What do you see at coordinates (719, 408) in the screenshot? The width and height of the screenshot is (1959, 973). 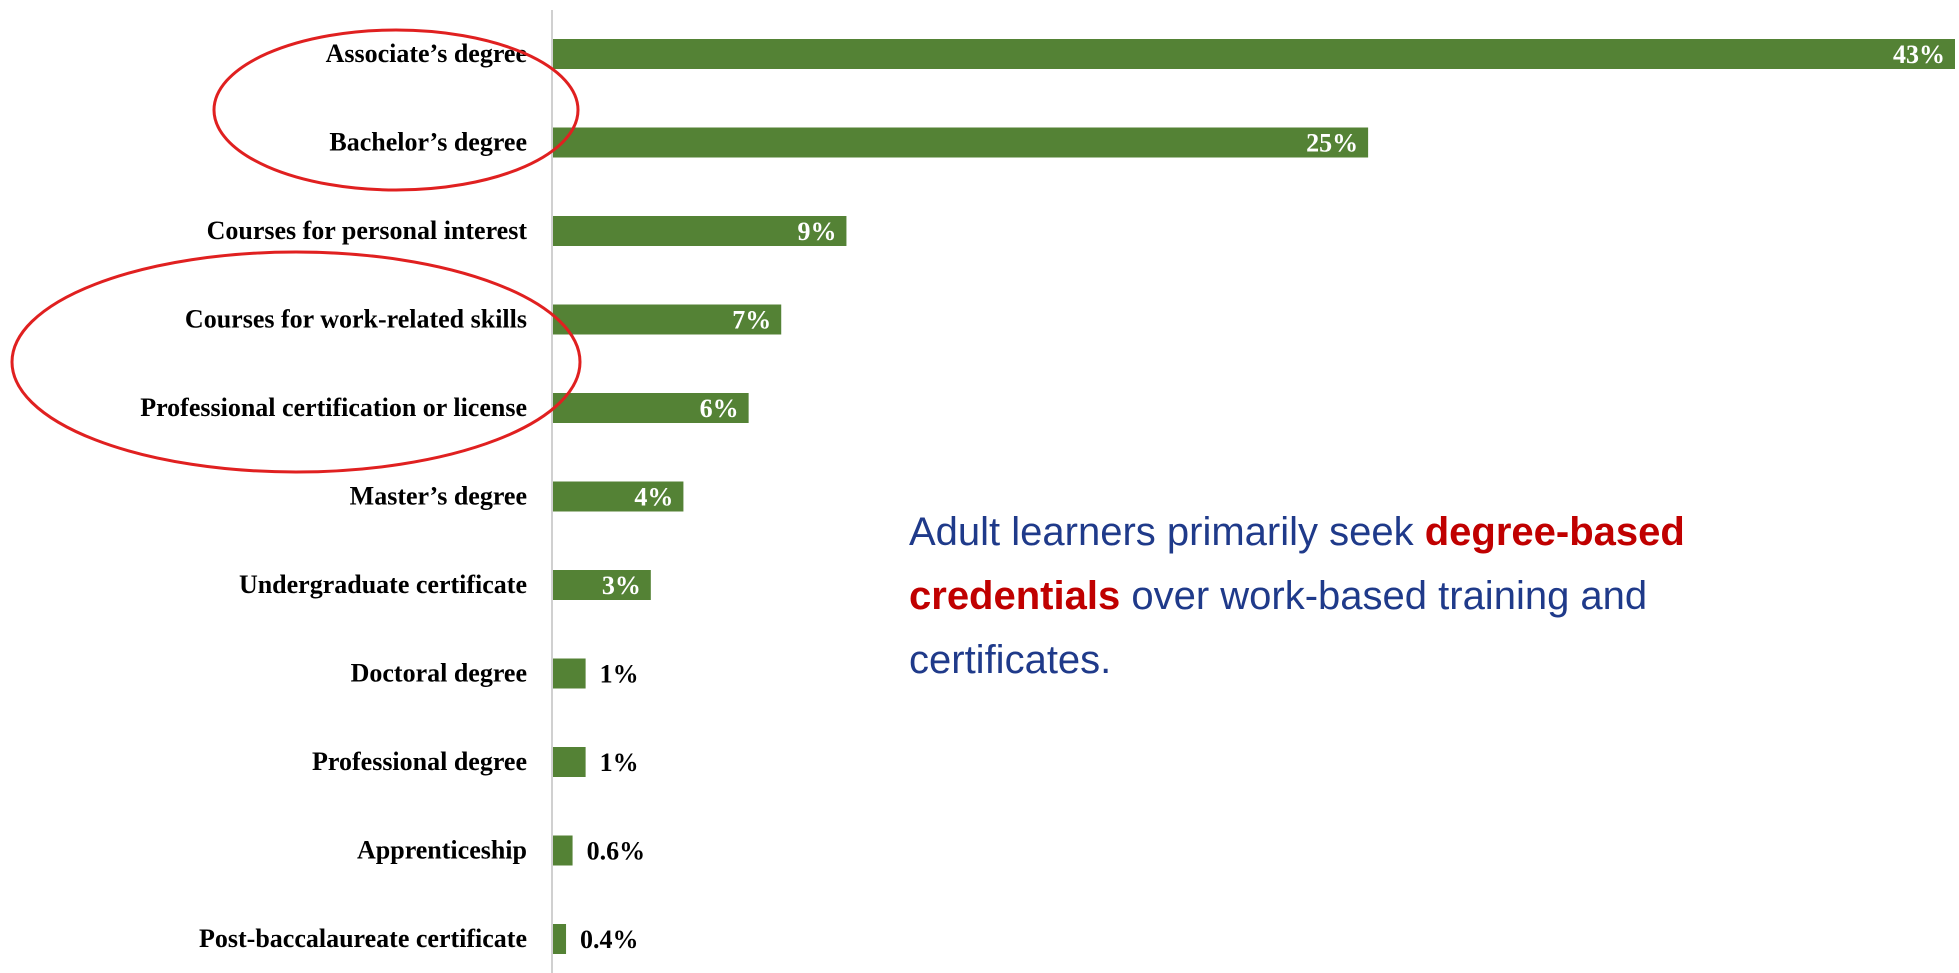 I see `value-label: 6%` at bounding box center [719, 408].